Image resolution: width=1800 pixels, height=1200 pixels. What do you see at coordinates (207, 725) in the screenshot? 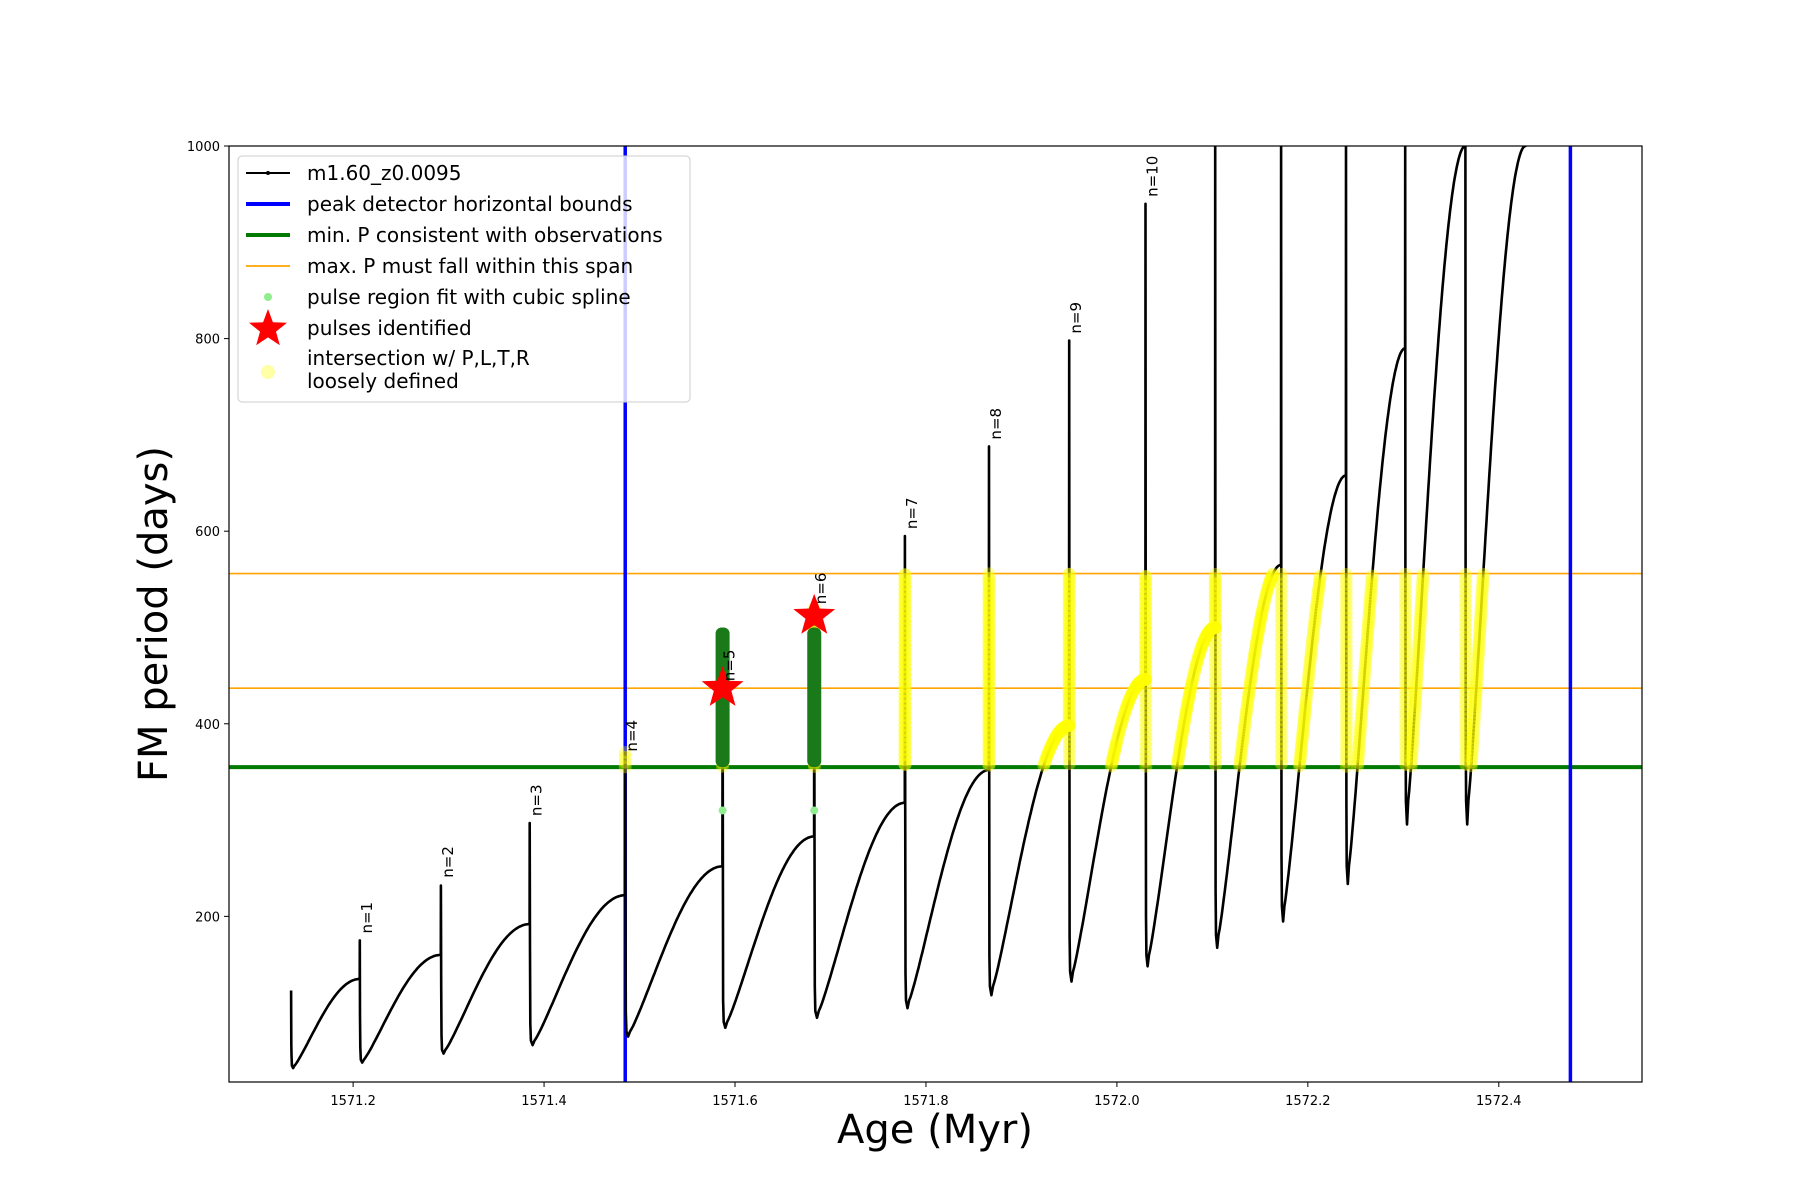
I see `y-tick-label: 400` at bounding box center [207, 725].